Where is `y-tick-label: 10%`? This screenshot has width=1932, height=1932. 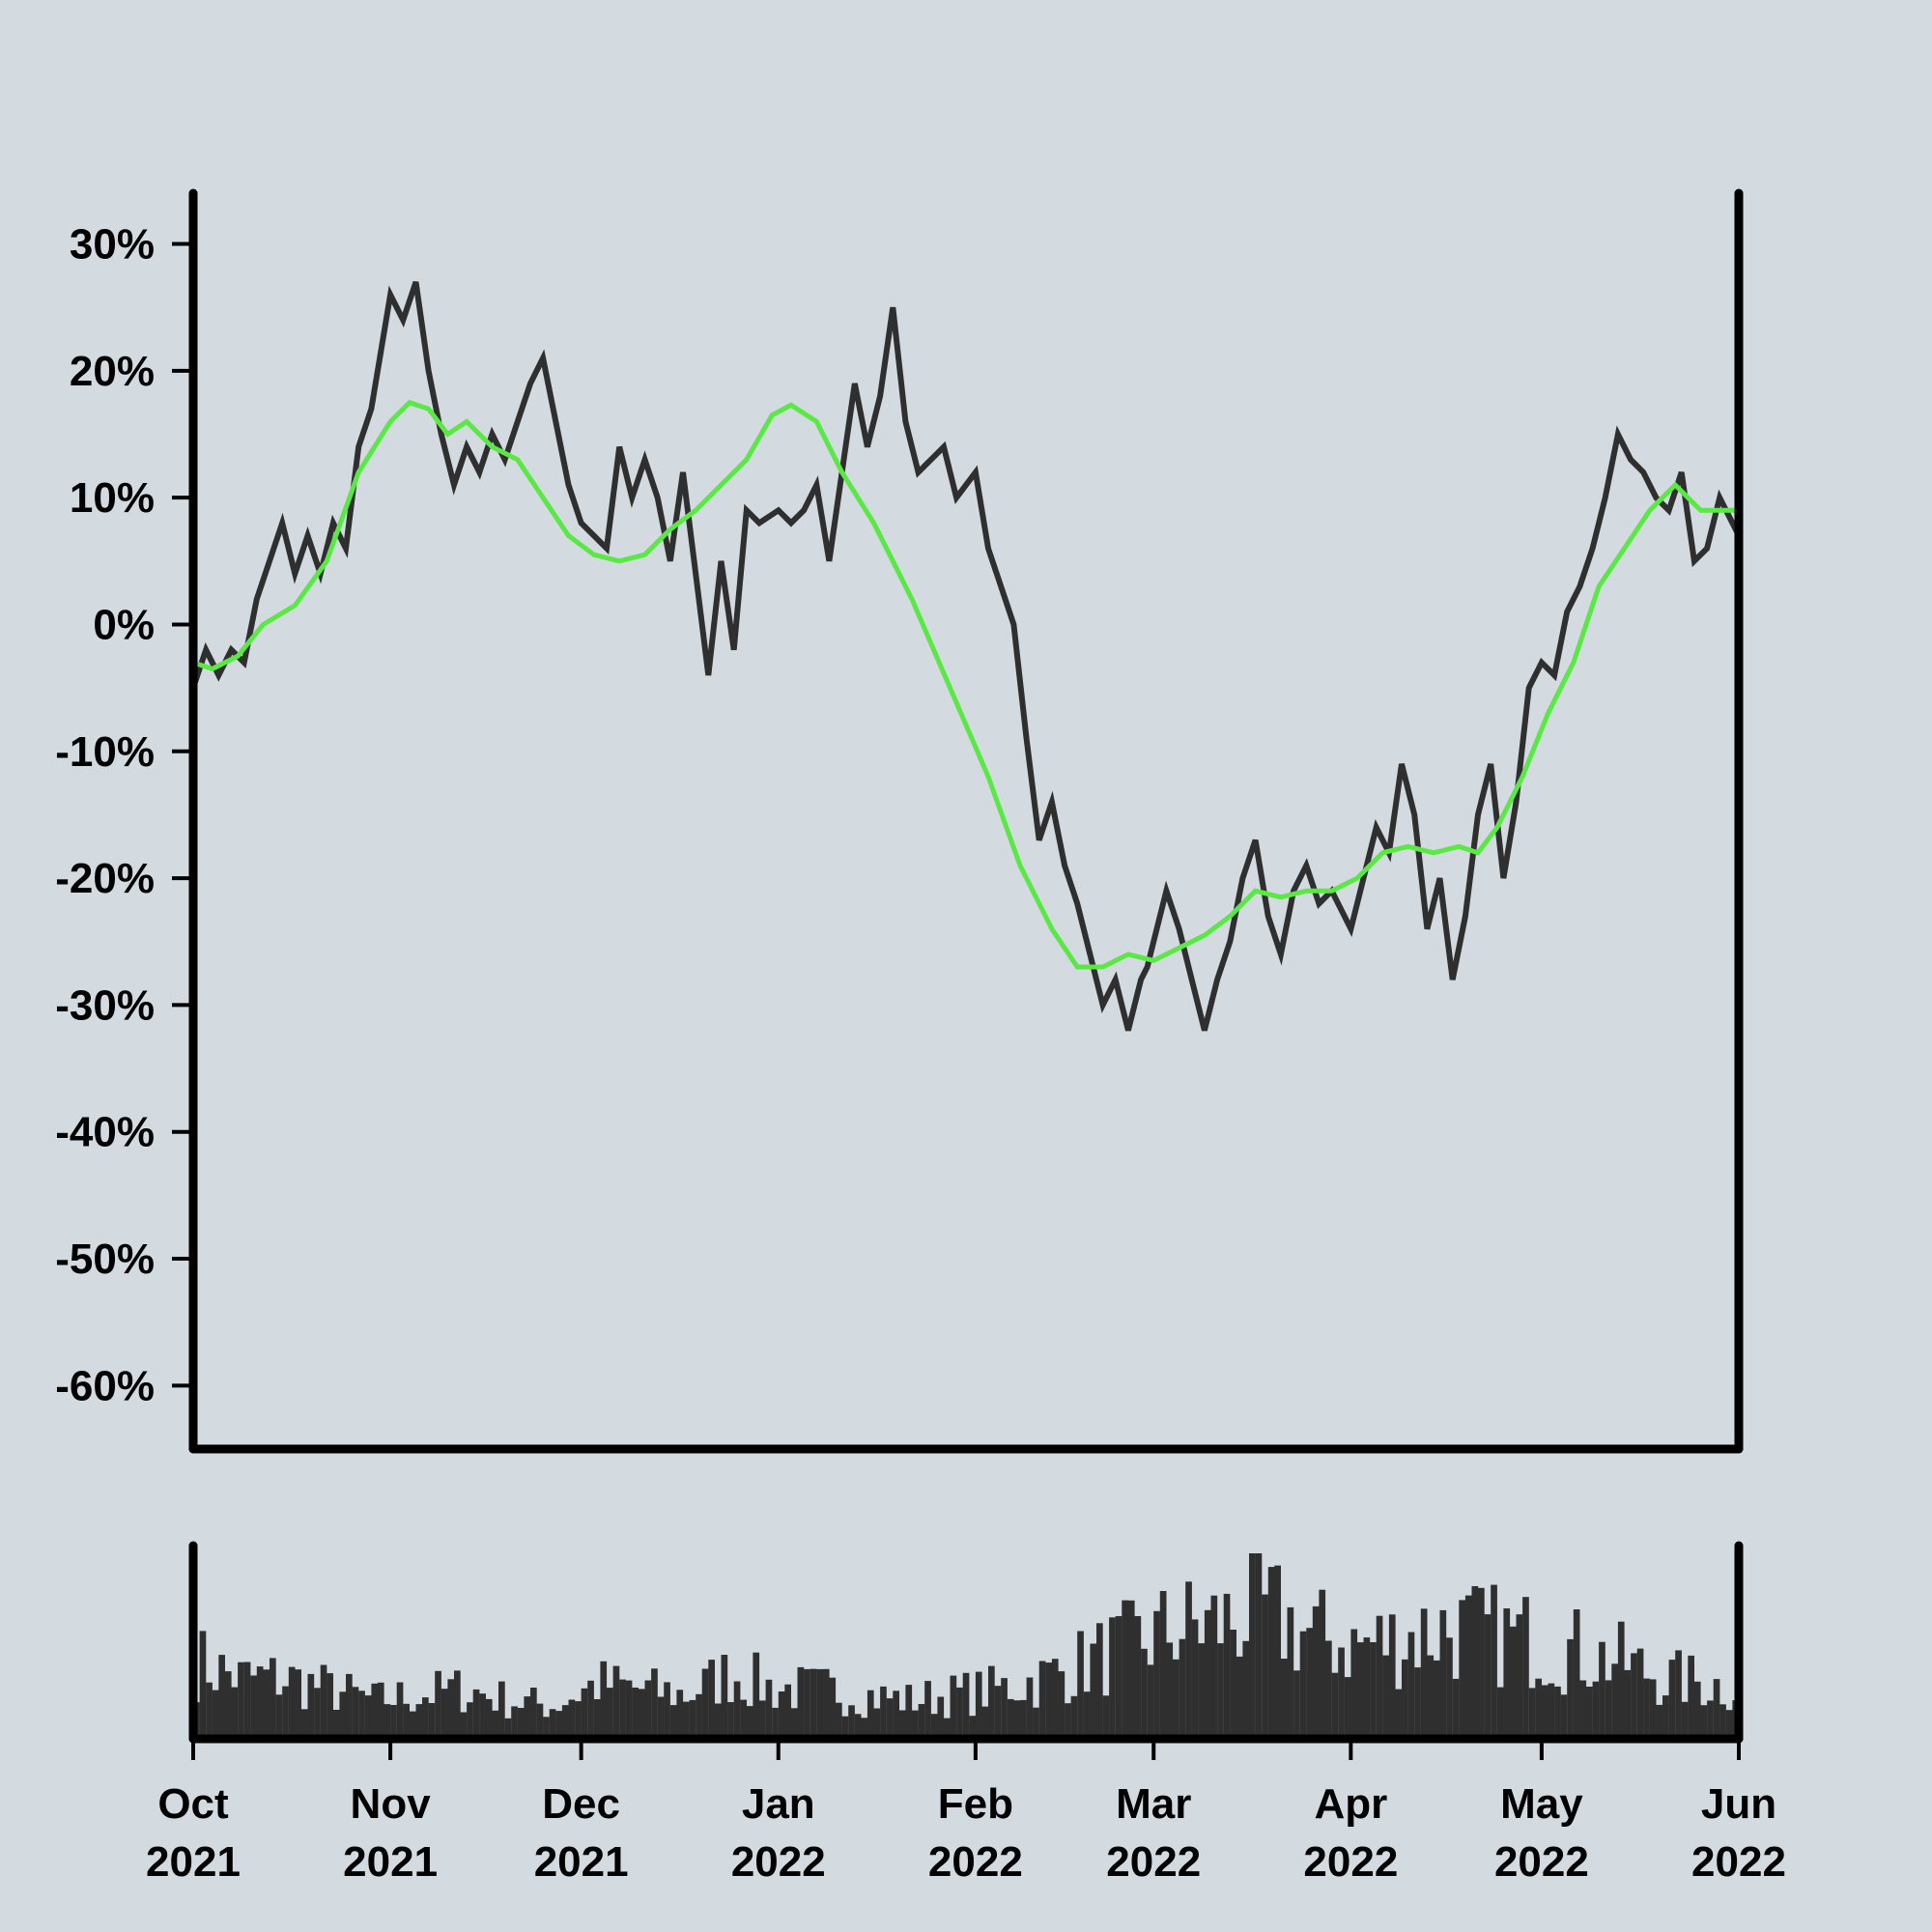 y-tick-label: 10% is located at coordinates (112, 498).